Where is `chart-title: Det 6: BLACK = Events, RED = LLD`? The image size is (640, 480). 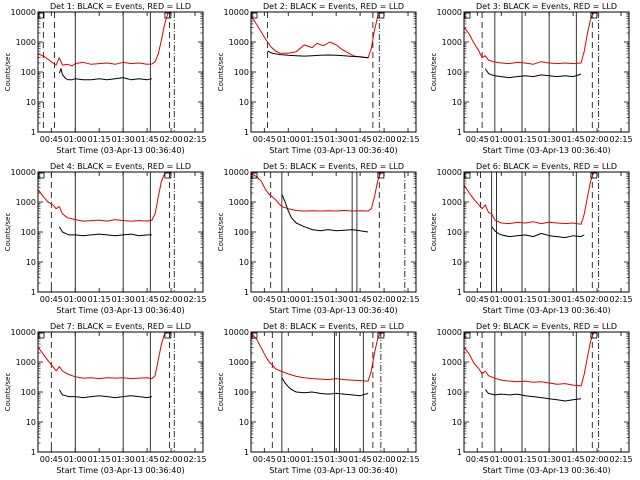
chart-title: Det 6: BLACK = Events, RED = LLD is located at coordinates (546, 166).